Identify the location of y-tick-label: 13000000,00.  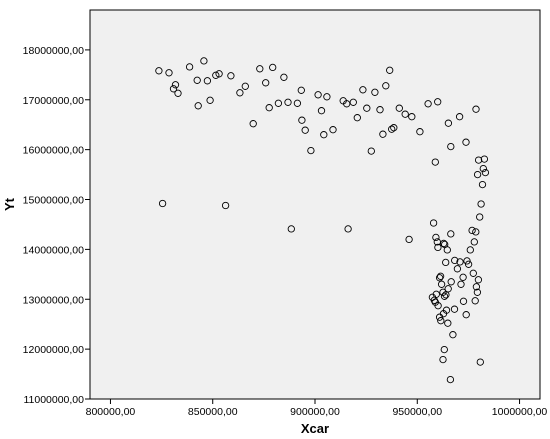
(53, 300).